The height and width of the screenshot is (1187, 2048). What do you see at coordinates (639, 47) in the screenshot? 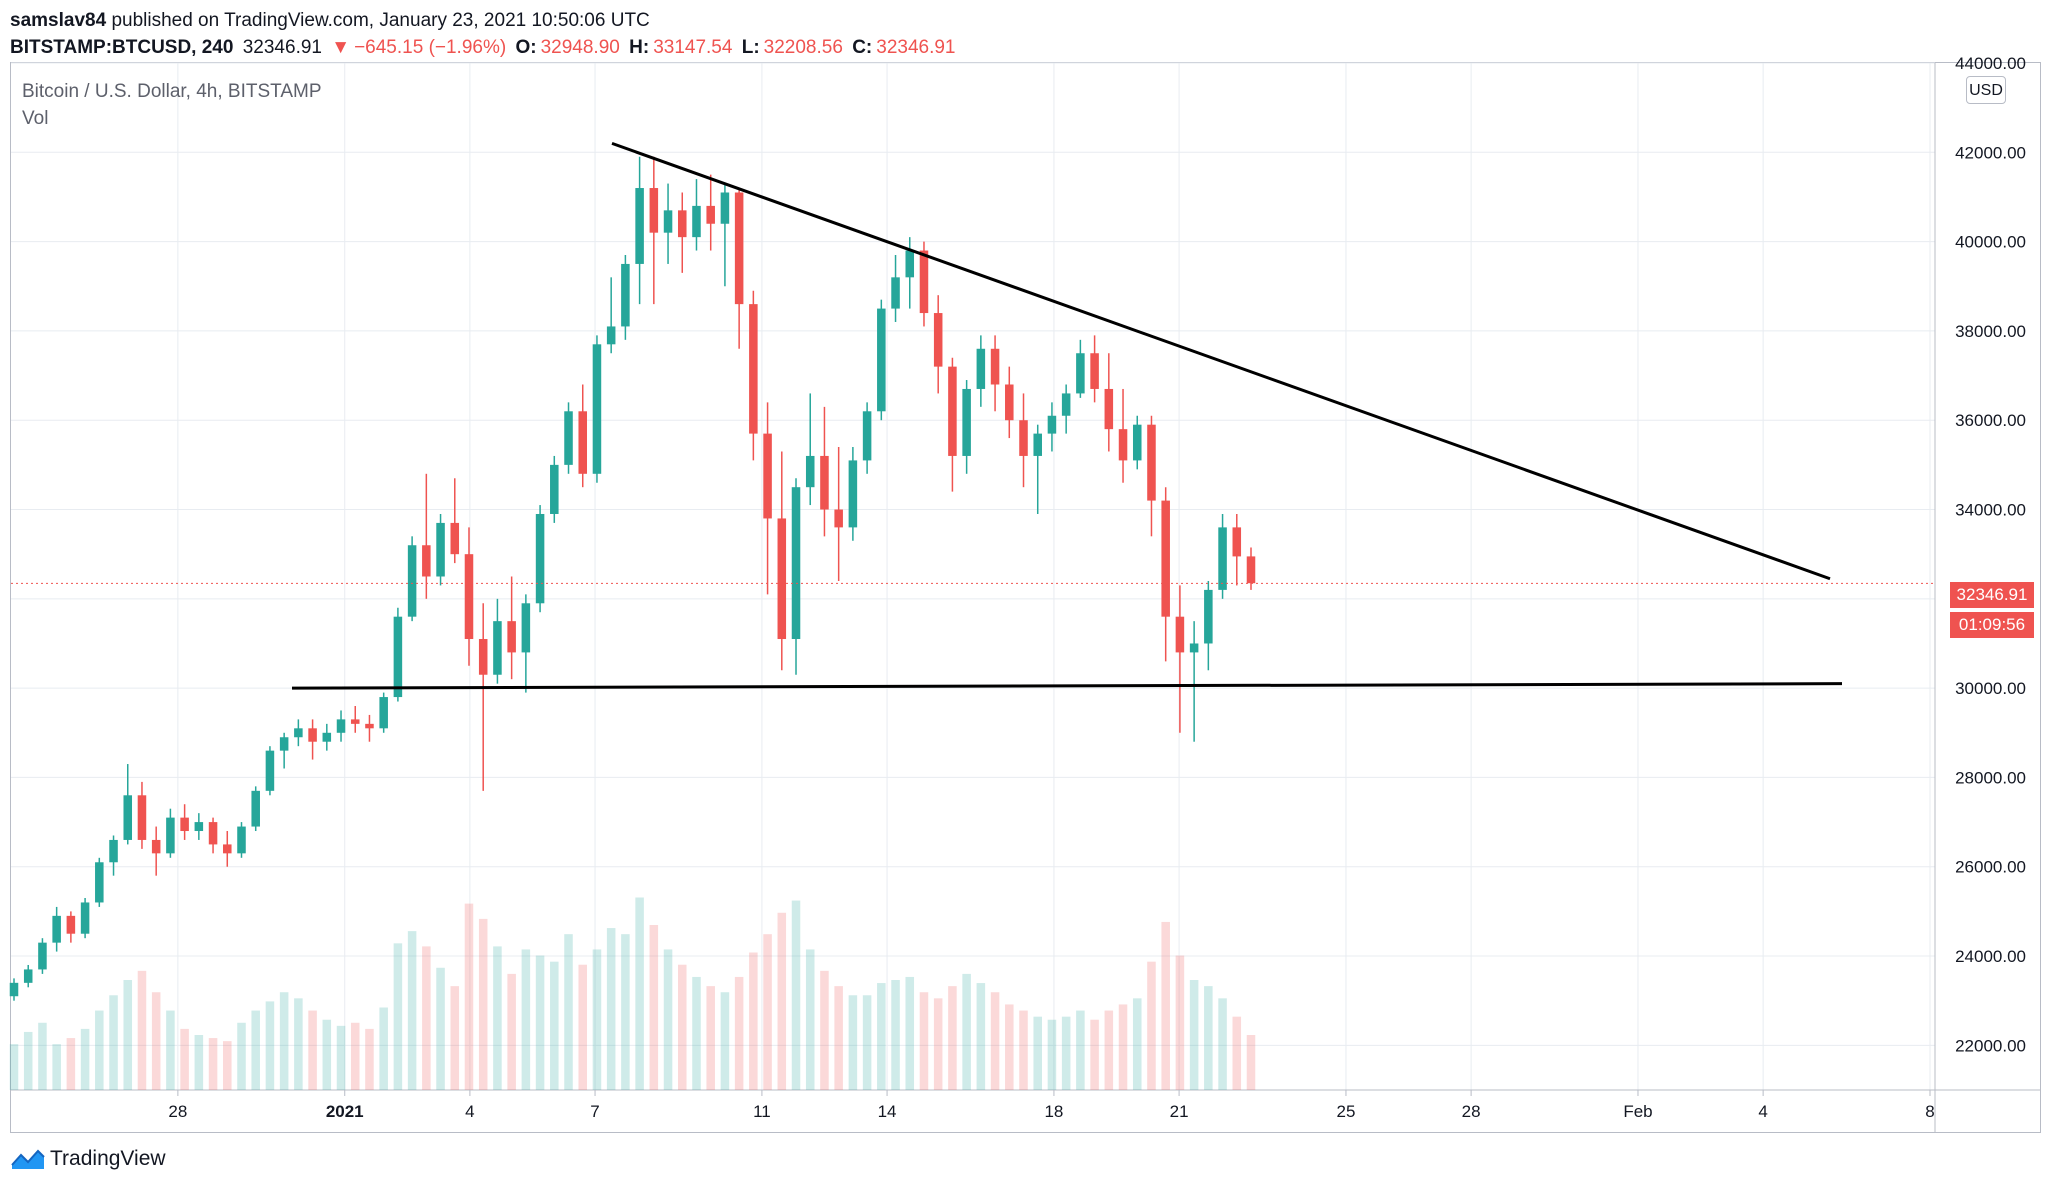
I see `high-label: H:` at bounding box center [639, 47].